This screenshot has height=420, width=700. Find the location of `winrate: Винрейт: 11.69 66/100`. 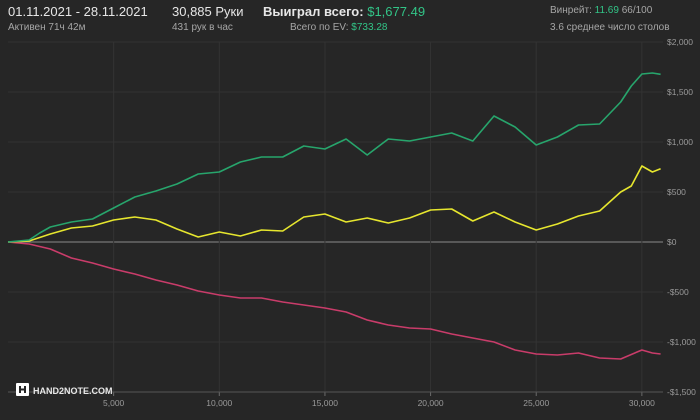

winrate: Винрейт: 11.69 66/100 is located at coordinates (601, 10).